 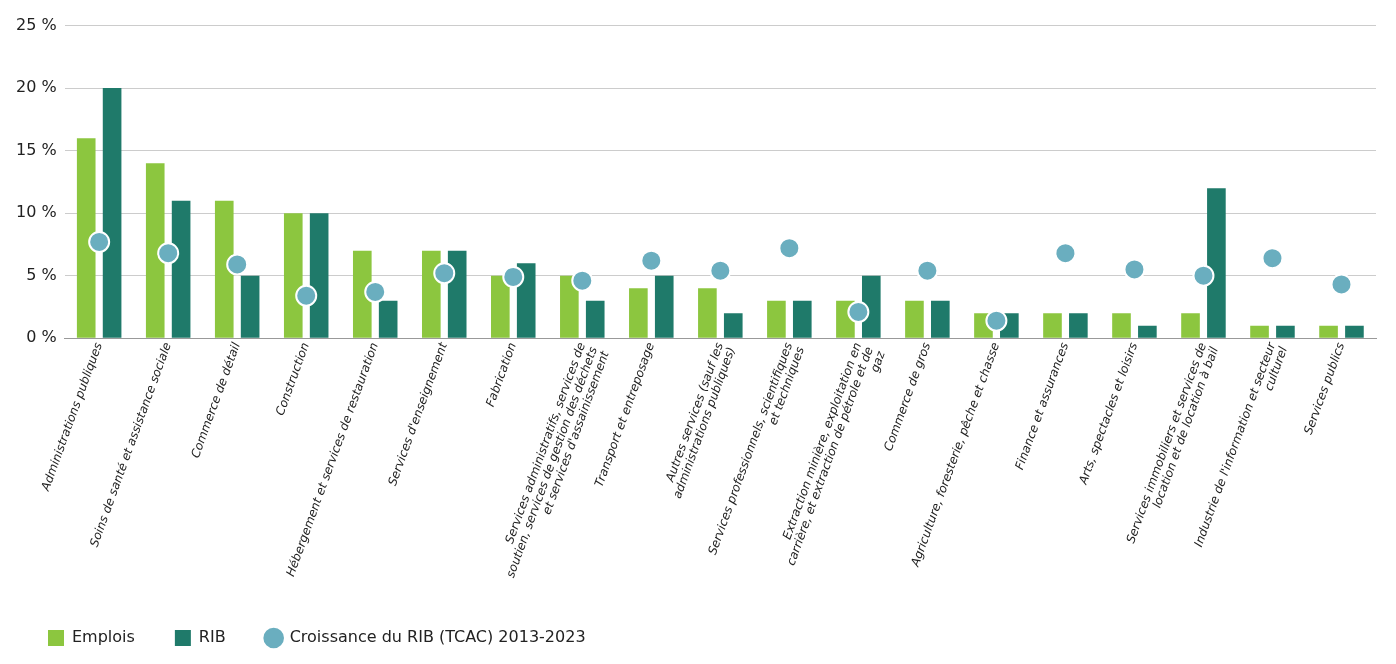 What do you see at coordinates (103, 637) in the screenshot?
I see `legend-label: Emplois` at bounding box center [103, 637].